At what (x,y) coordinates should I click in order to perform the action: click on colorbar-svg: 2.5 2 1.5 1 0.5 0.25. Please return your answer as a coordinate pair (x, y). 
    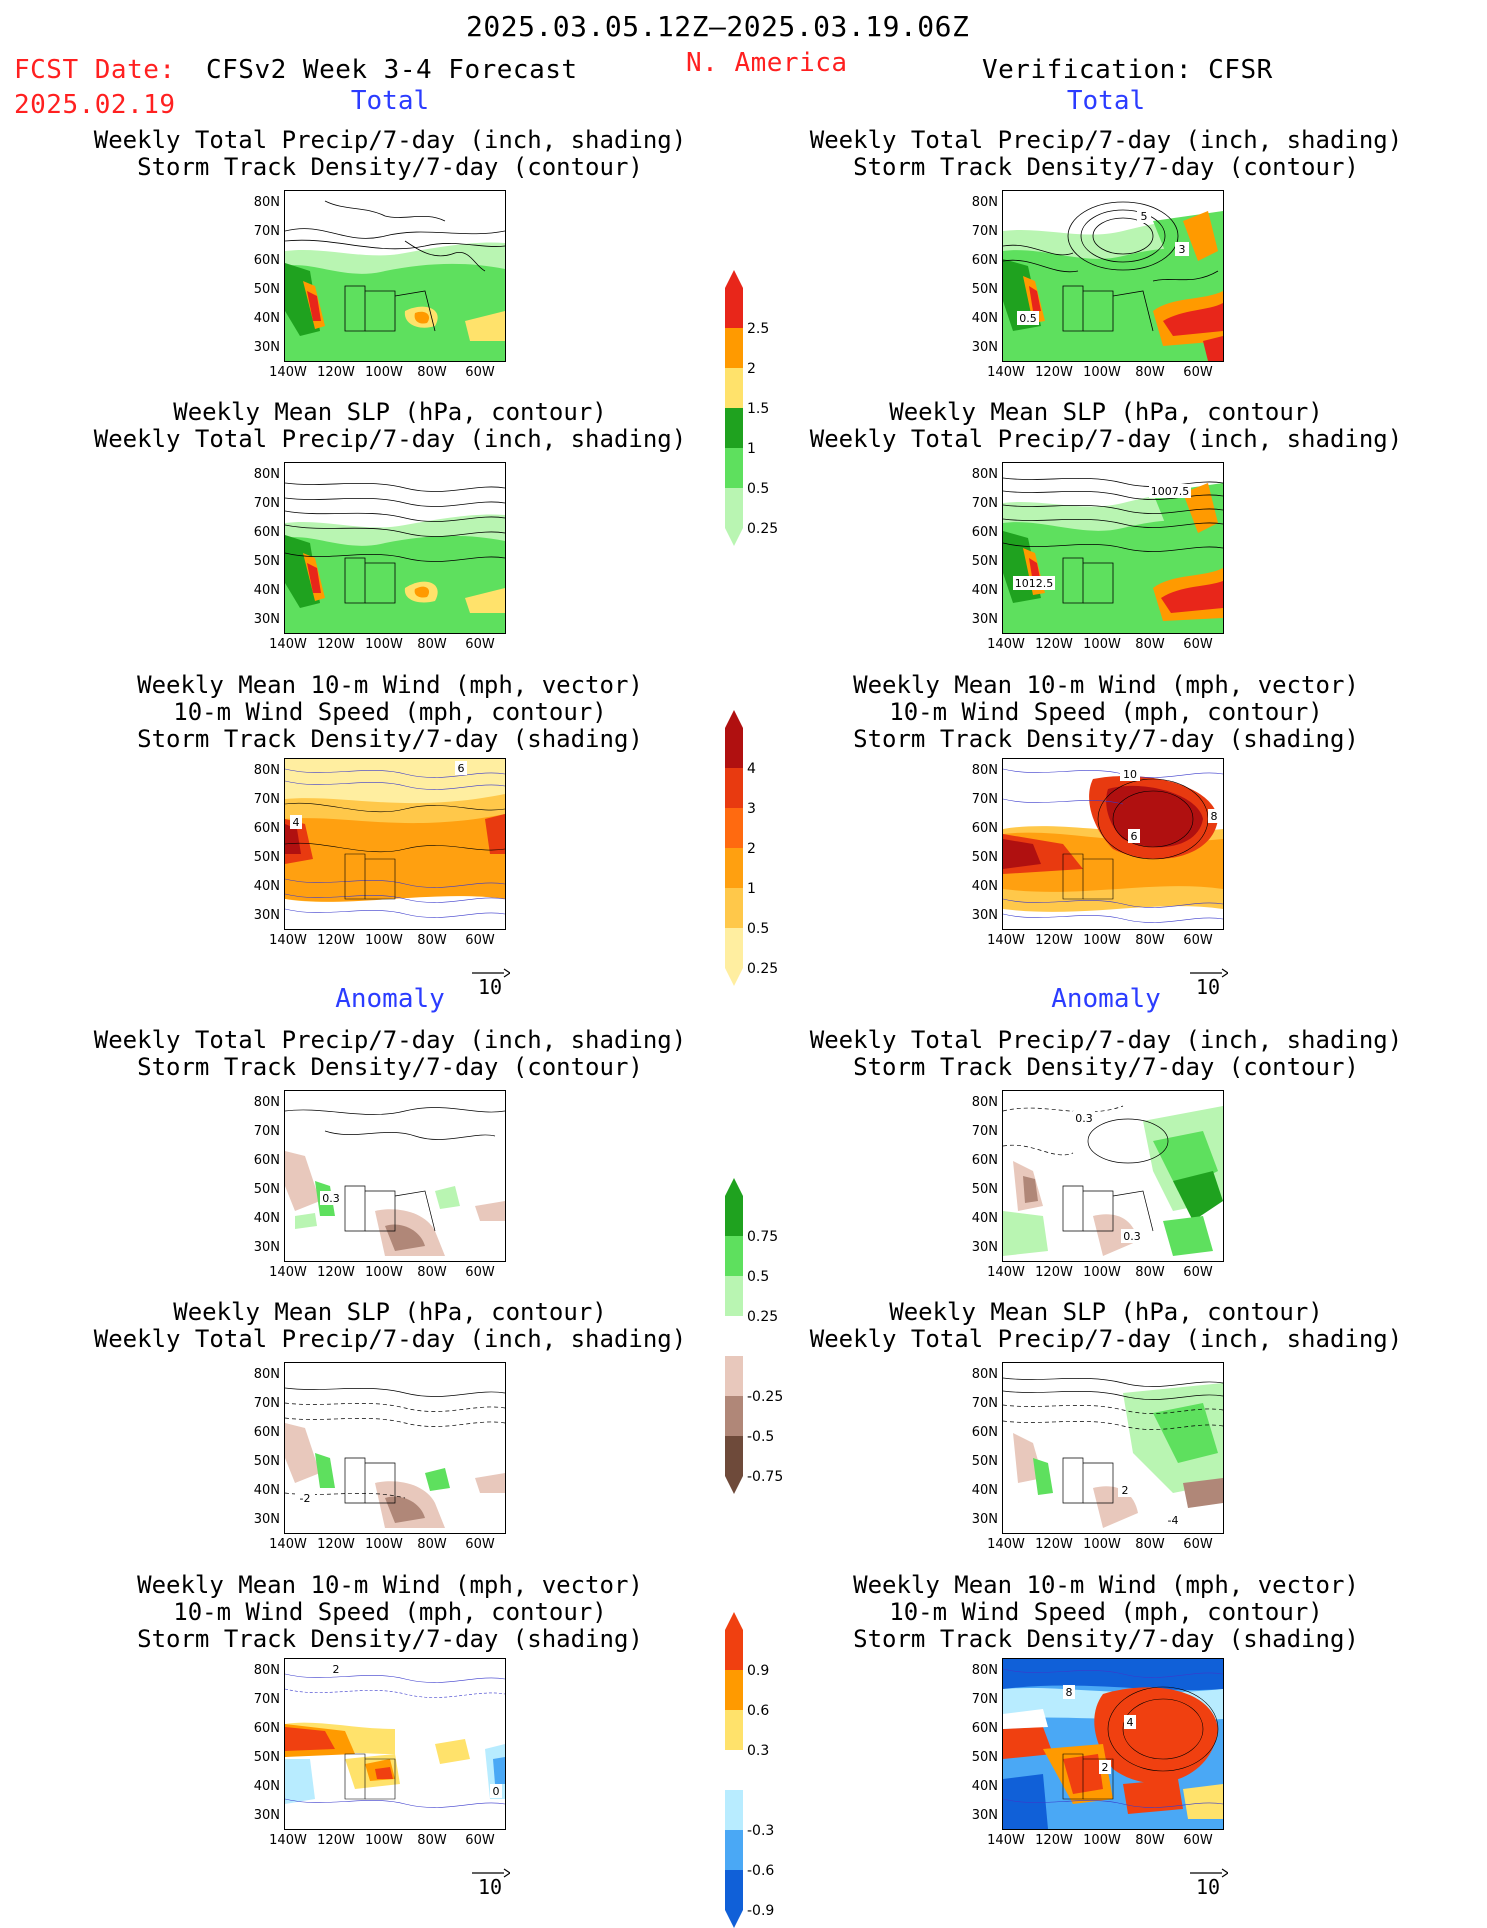
    Looking at the image, I should click on (751, 408).